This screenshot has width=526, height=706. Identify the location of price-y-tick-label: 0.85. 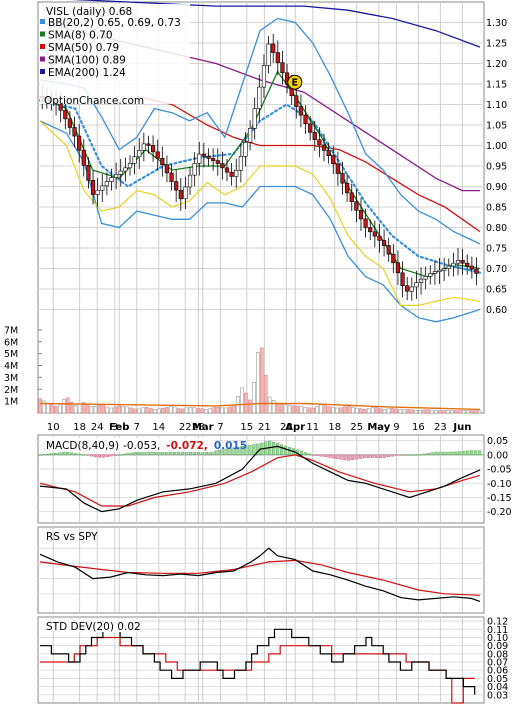
(496, 208).